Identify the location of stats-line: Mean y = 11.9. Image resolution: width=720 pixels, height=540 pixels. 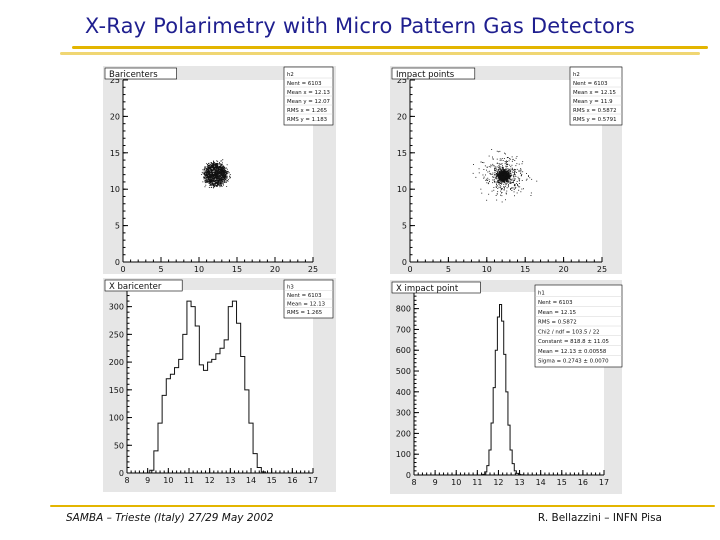
(593, 102).